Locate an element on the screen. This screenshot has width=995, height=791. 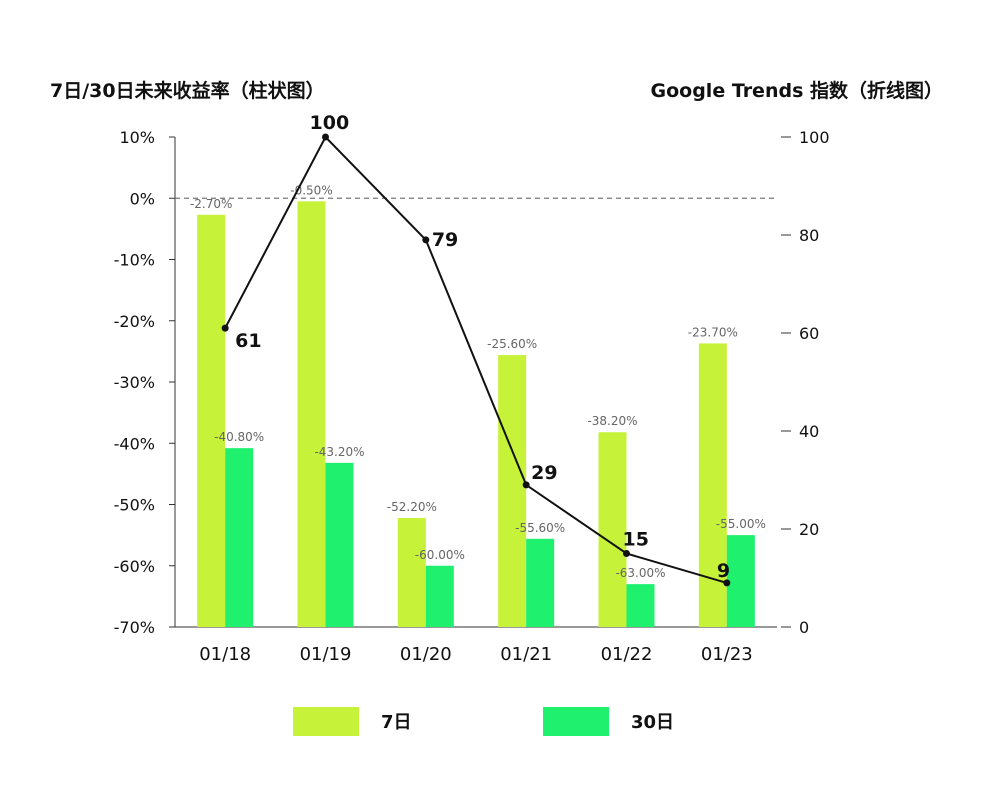
google-trends-value-label: 15 is located at coordinates (636, 540).